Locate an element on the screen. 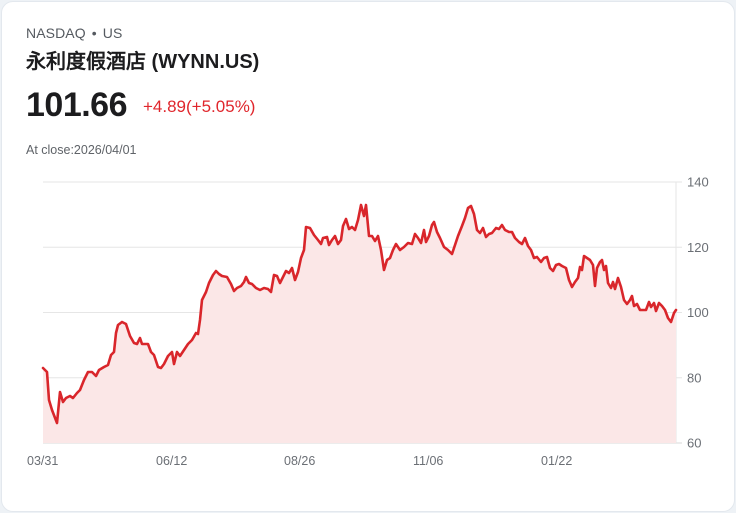 The image size is (736, 513). market-name: US is located at coordinates (112, 33).